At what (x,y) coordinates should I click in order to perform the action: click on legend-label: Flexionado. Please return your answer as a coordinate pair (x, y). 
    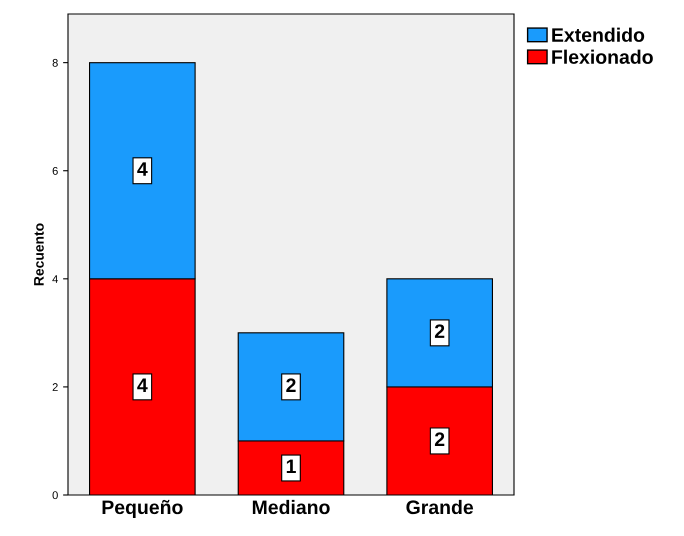
    Looking at the image, I should click on (602, 57).